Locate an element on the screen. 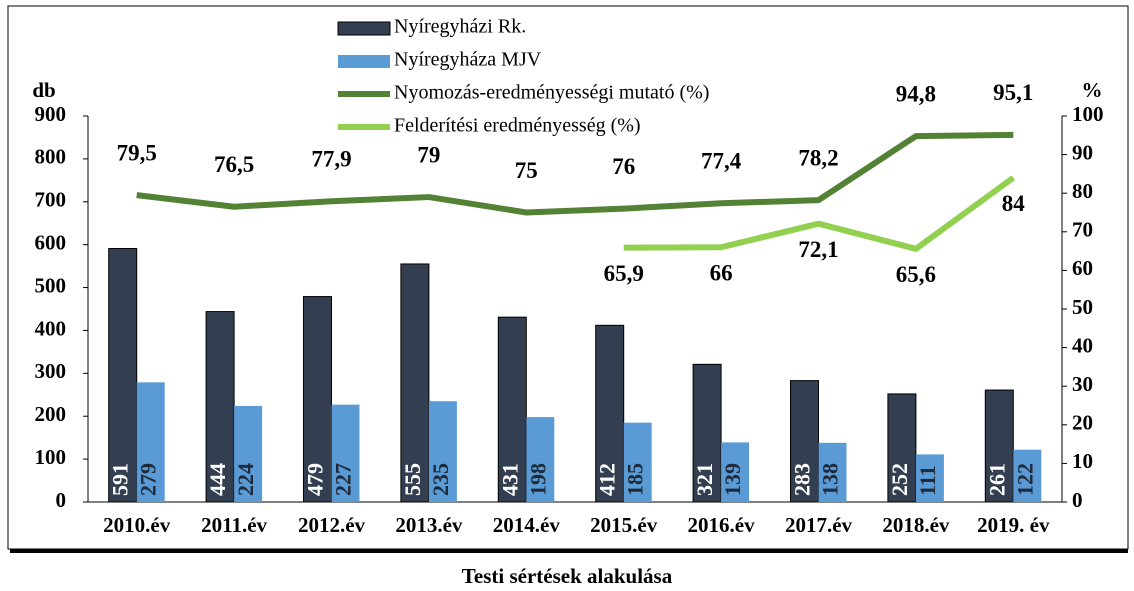 The height and width of the screenshot is (591, 1134). y-tick-label: 900 is located at coordinates (51, 114).